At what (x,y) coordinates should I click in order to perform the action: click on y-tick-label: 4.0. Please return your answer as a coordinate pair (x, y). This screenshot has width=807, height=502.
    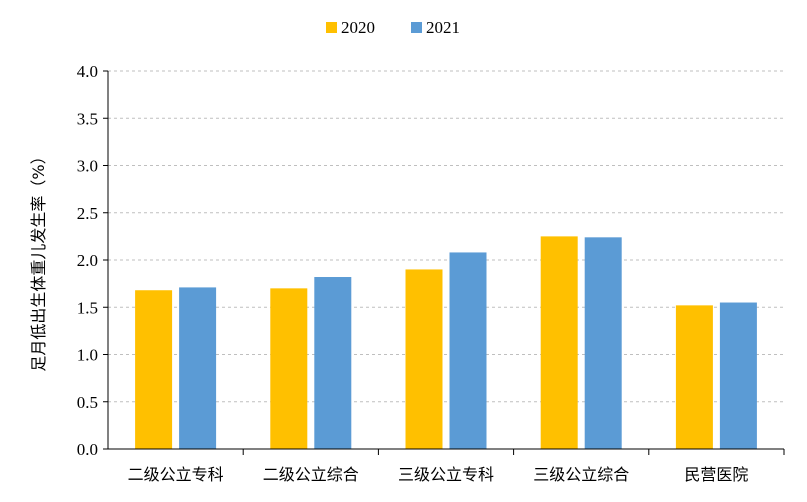
    Looking at the image, I should click on (87, 71).